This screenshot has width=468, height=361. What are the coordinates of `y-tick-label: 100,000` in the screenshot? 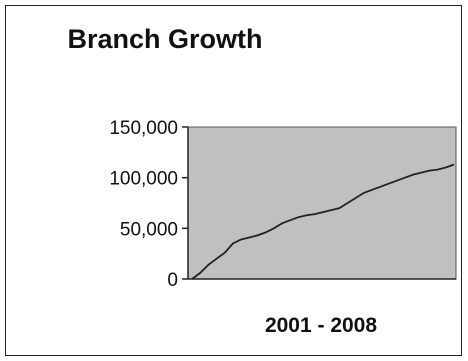 It's located at (143, 179).